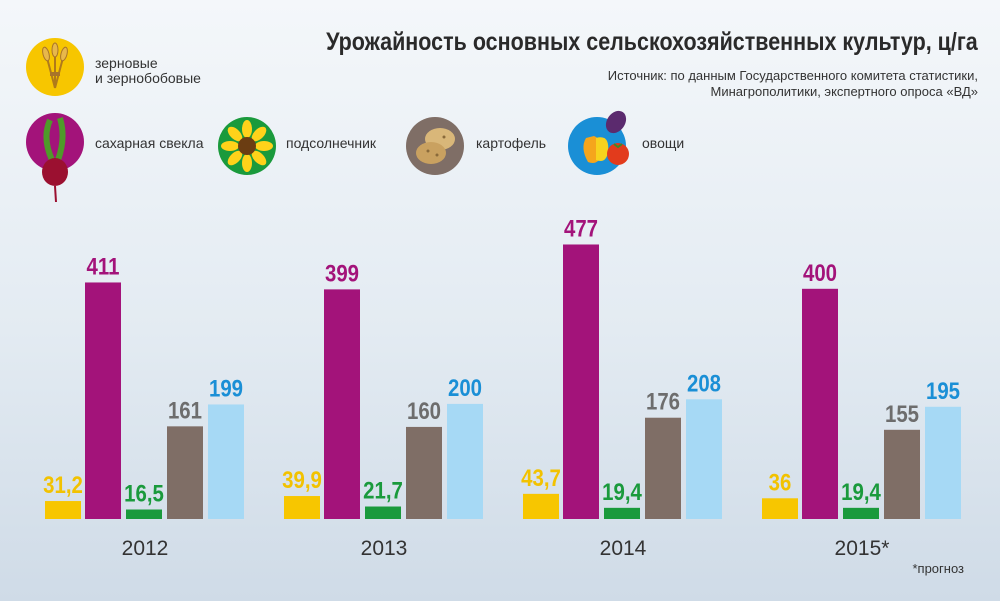 The height and width of the screenshot is (601, 1000). What do you see at coordinates (844, 91) in the screenshot?
I see `source-line-2: Минагрополитики, экспертного опроса «ВД»` at bounding box center [844, 91].